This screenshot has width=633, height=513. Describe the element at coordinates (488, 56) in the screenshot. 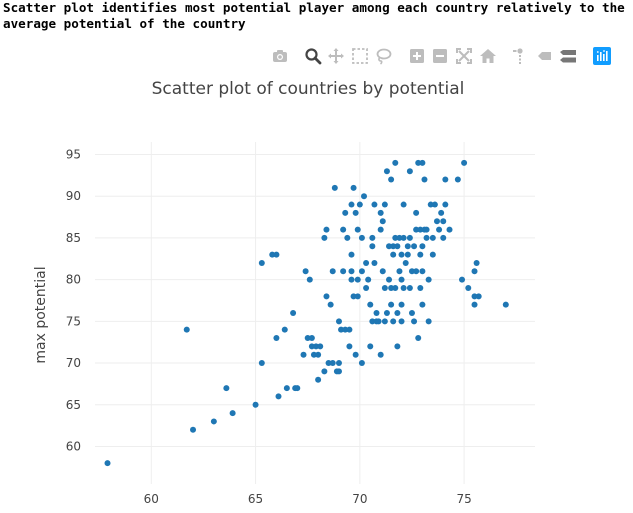

I see `reset-axes-icon` at that location.